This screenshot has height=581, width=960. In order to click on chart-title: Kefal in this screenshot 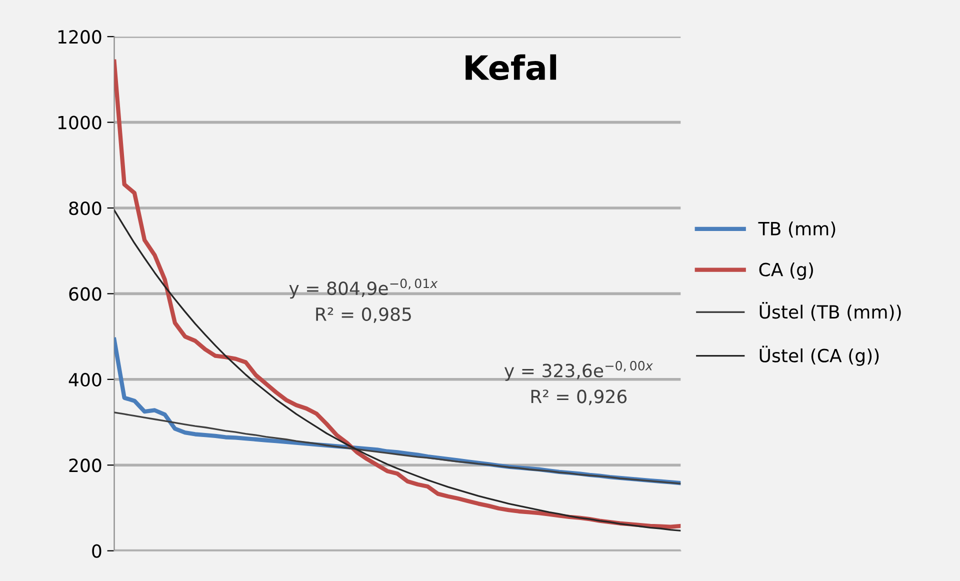, I will do `click(511, 67)`.